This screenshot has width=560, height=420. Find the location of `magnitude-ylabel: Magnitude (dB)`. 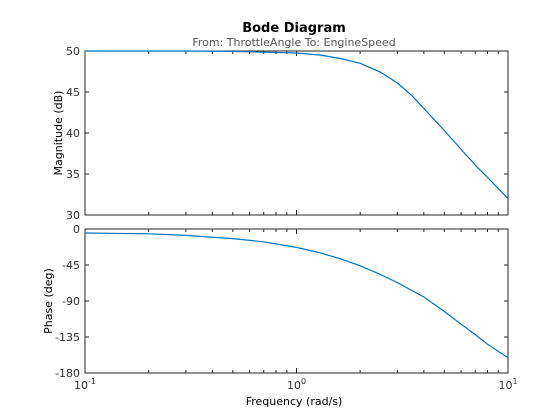

magnitude-ylabel: Magnitude (dB) is located at coordinates (58, 133).